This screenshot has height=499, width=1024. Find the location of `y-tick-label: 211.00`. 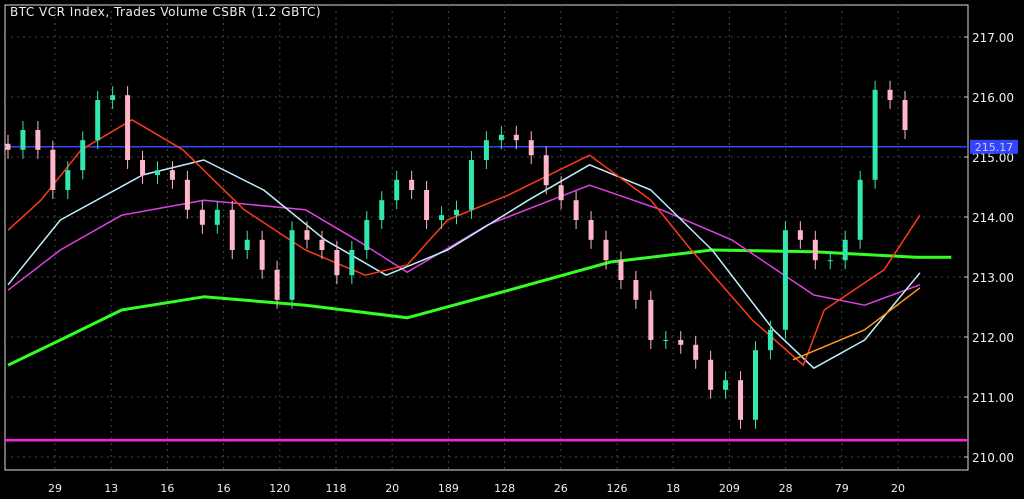

y-tick-label: 211.00 is located at coordinates (993, 398).